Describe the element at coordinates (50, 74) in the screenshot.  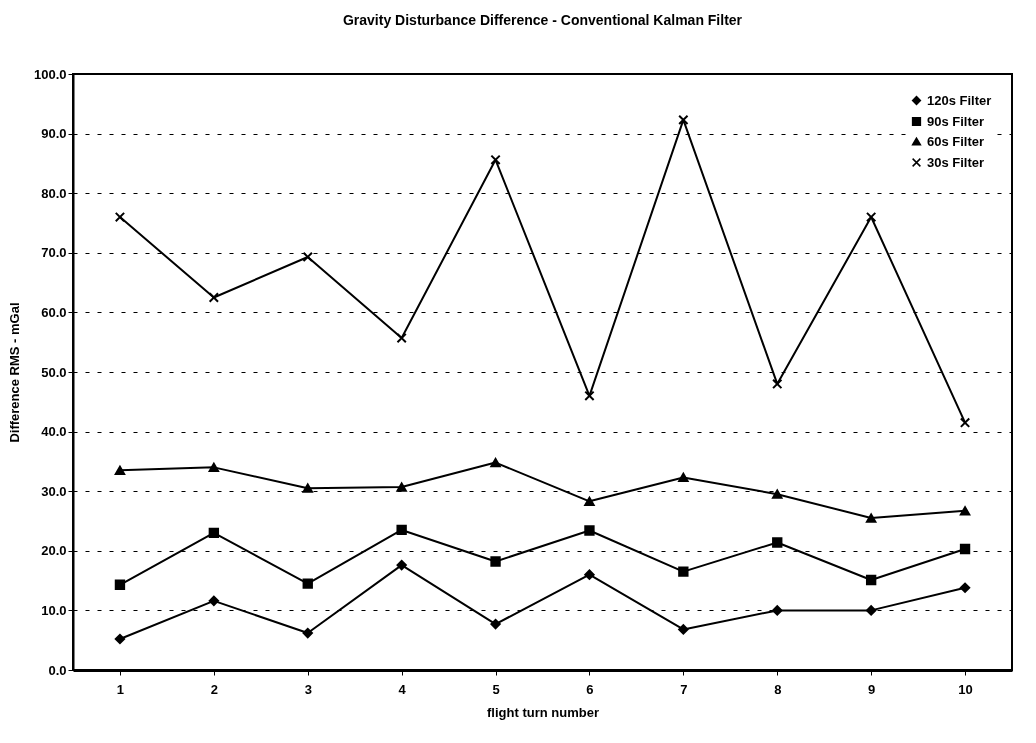
I see `y-tick-label: 100.0` at that location.